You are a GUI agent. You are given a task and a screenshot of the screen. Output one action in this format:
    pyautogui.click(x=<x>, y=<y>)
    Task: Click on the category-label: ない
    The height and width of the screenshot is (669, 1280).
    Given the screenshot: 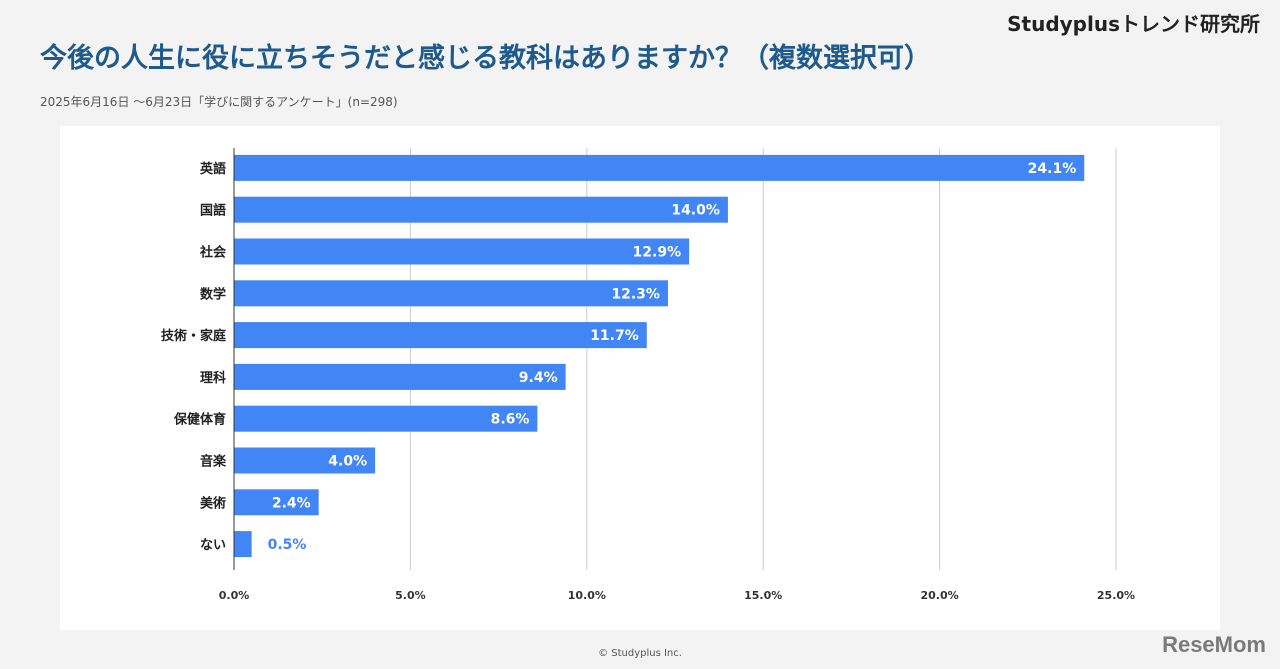 What is the action you would take?
    pyautogui.click(x=213, y=545)
    